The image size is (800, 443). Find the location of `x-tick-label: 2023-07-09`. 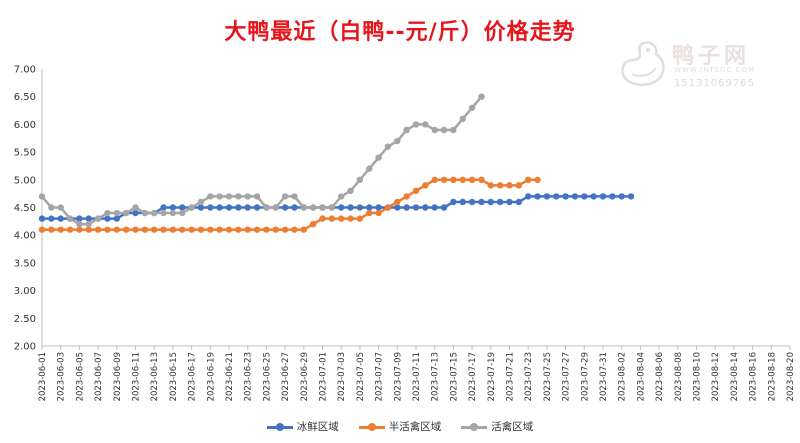

x-tick-label: 2023-07-09 is located at coordinates (398, 376).